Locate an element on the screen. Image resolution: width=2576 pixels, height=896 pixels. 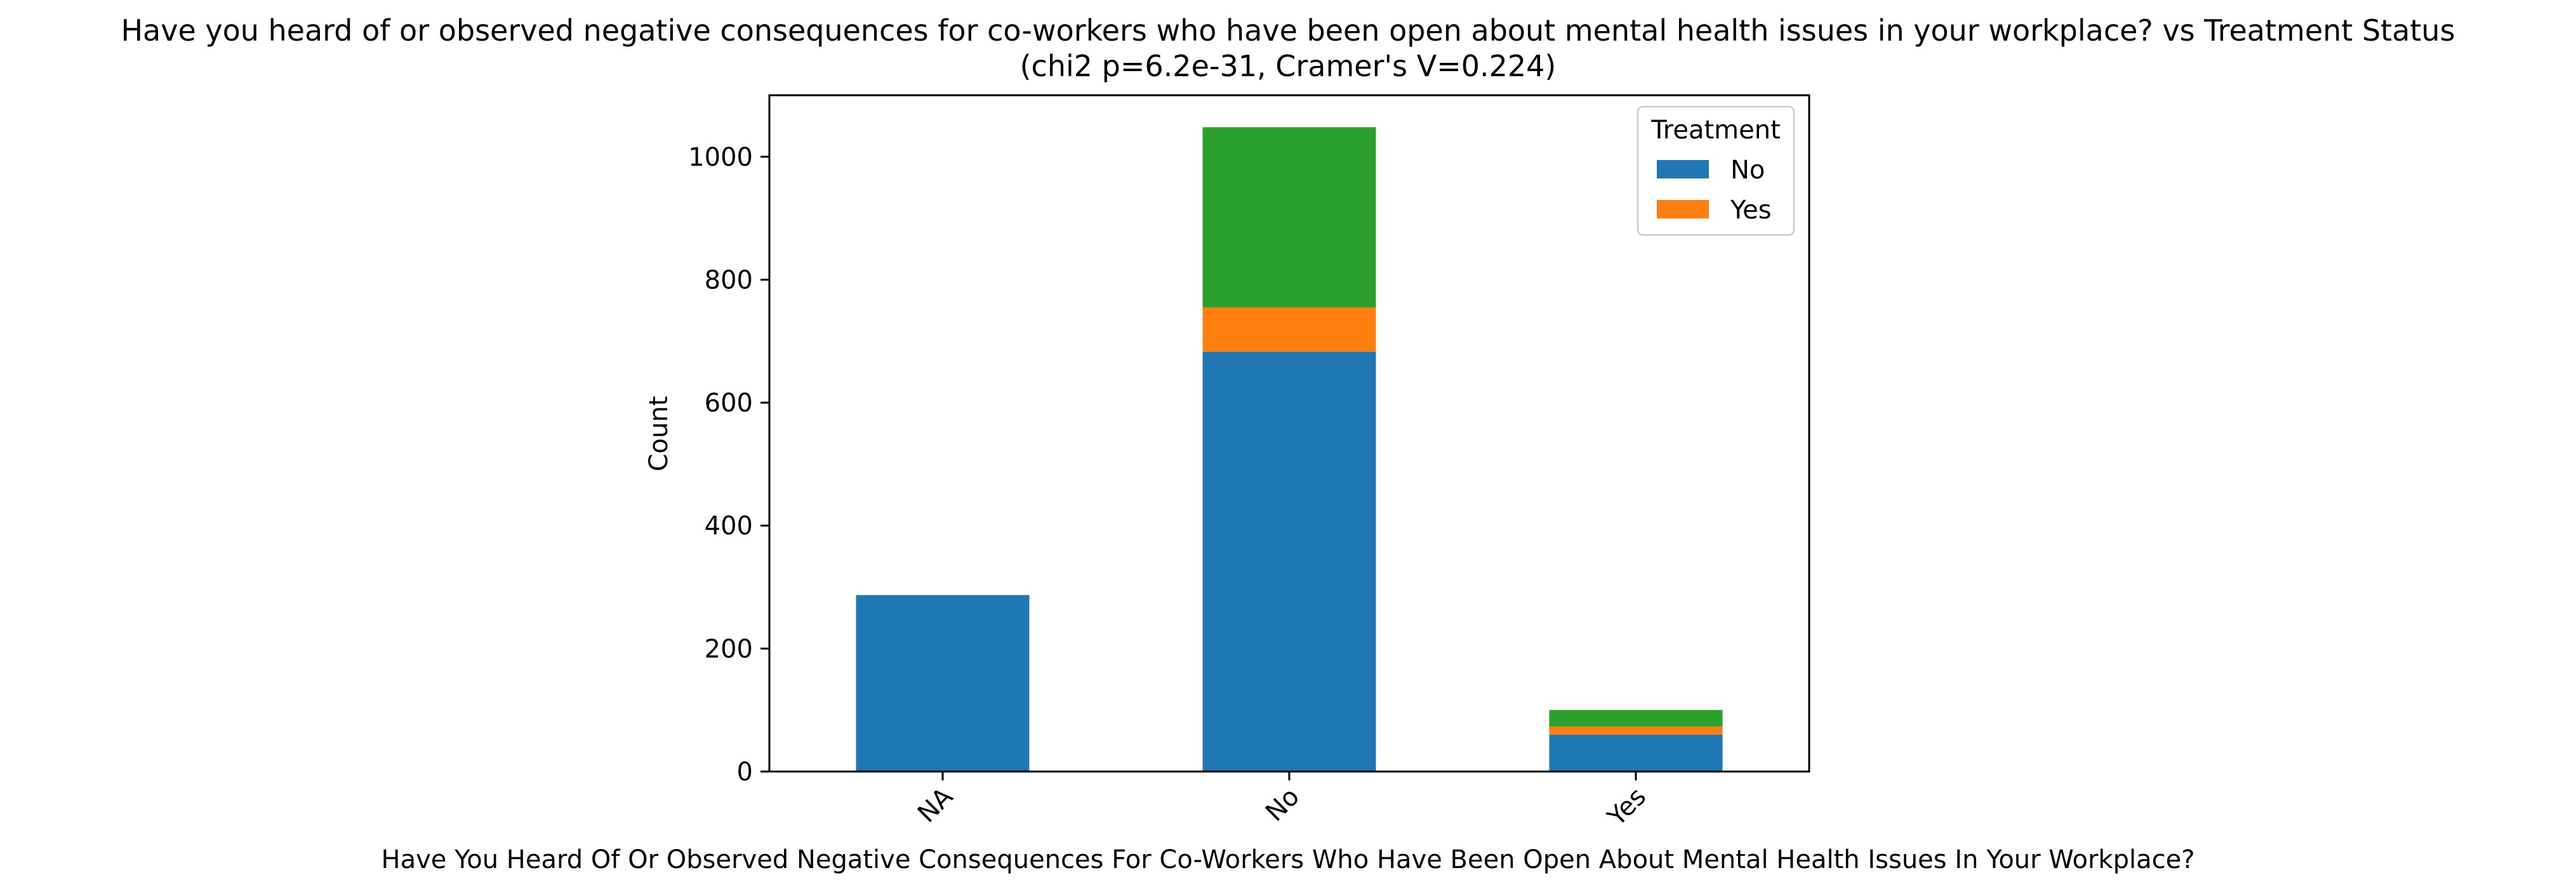
legend-swatch-yes is located at coordinates (1683, 209).